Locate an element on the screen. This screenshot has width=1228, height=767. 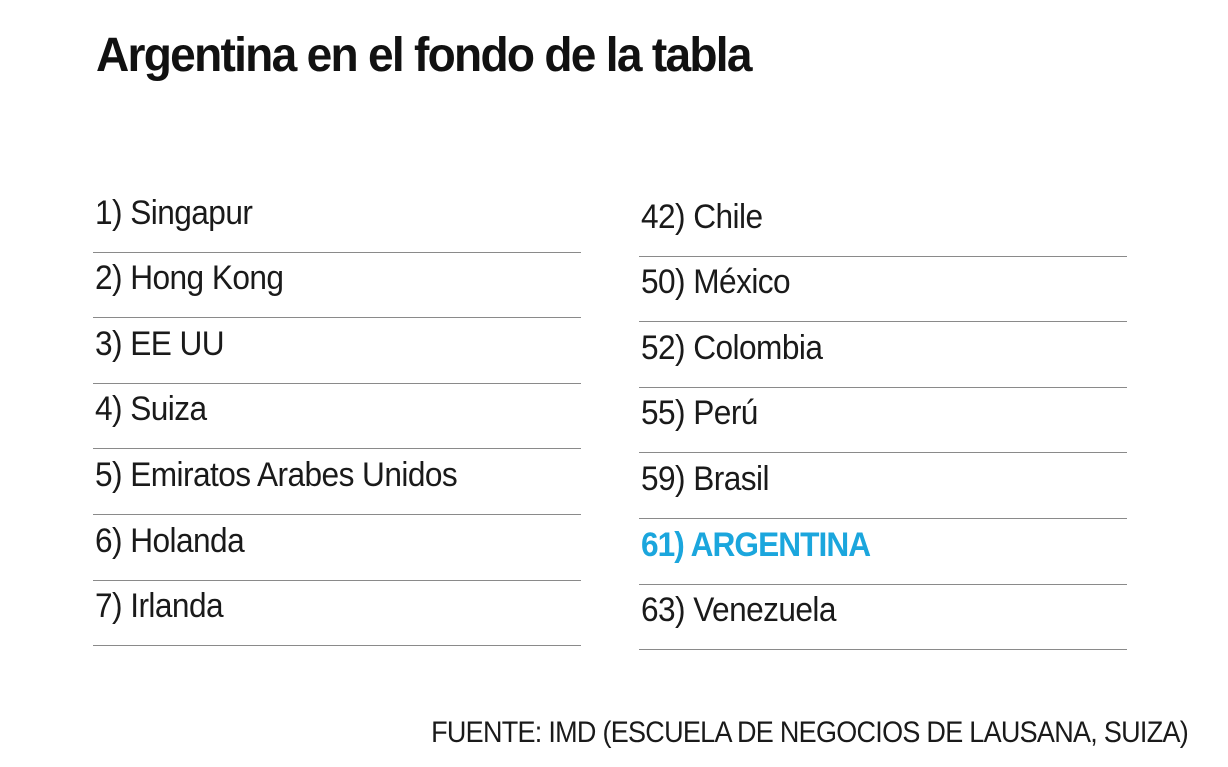
list-item-label: 42) Chile is located at coordinates (702, 216).